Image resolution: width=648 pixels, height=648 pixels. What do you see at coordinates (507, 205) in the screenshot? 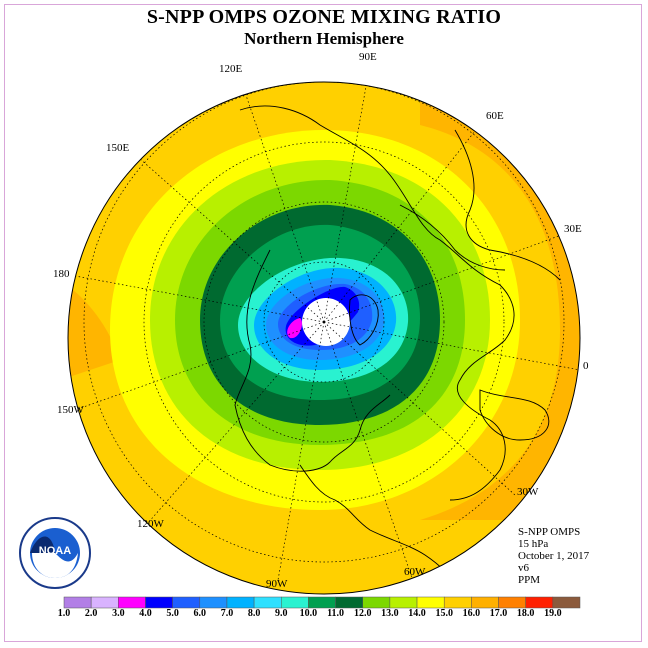
I see `coastline-asia-east` at bounding box center [507, 205].